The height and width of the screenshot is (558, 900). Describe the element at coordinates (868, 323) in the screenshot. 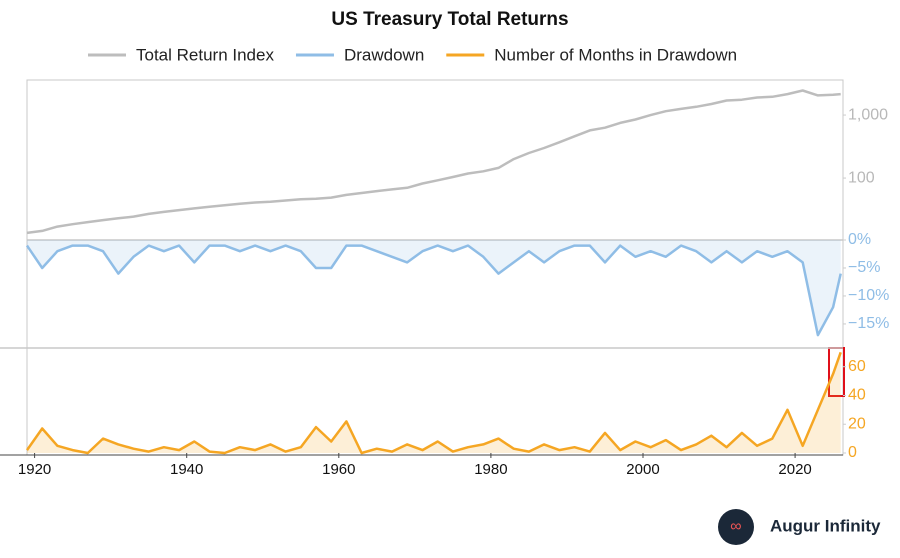

I see `y-tick-label: −15%` at that location.